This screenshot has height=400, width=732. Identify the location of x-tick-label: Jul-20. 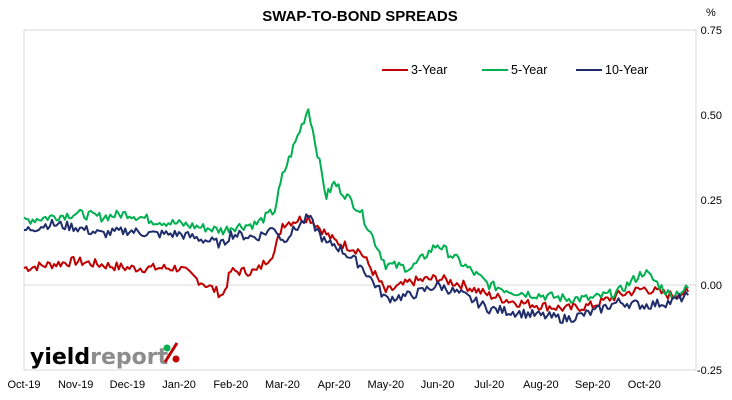
(489, 385).